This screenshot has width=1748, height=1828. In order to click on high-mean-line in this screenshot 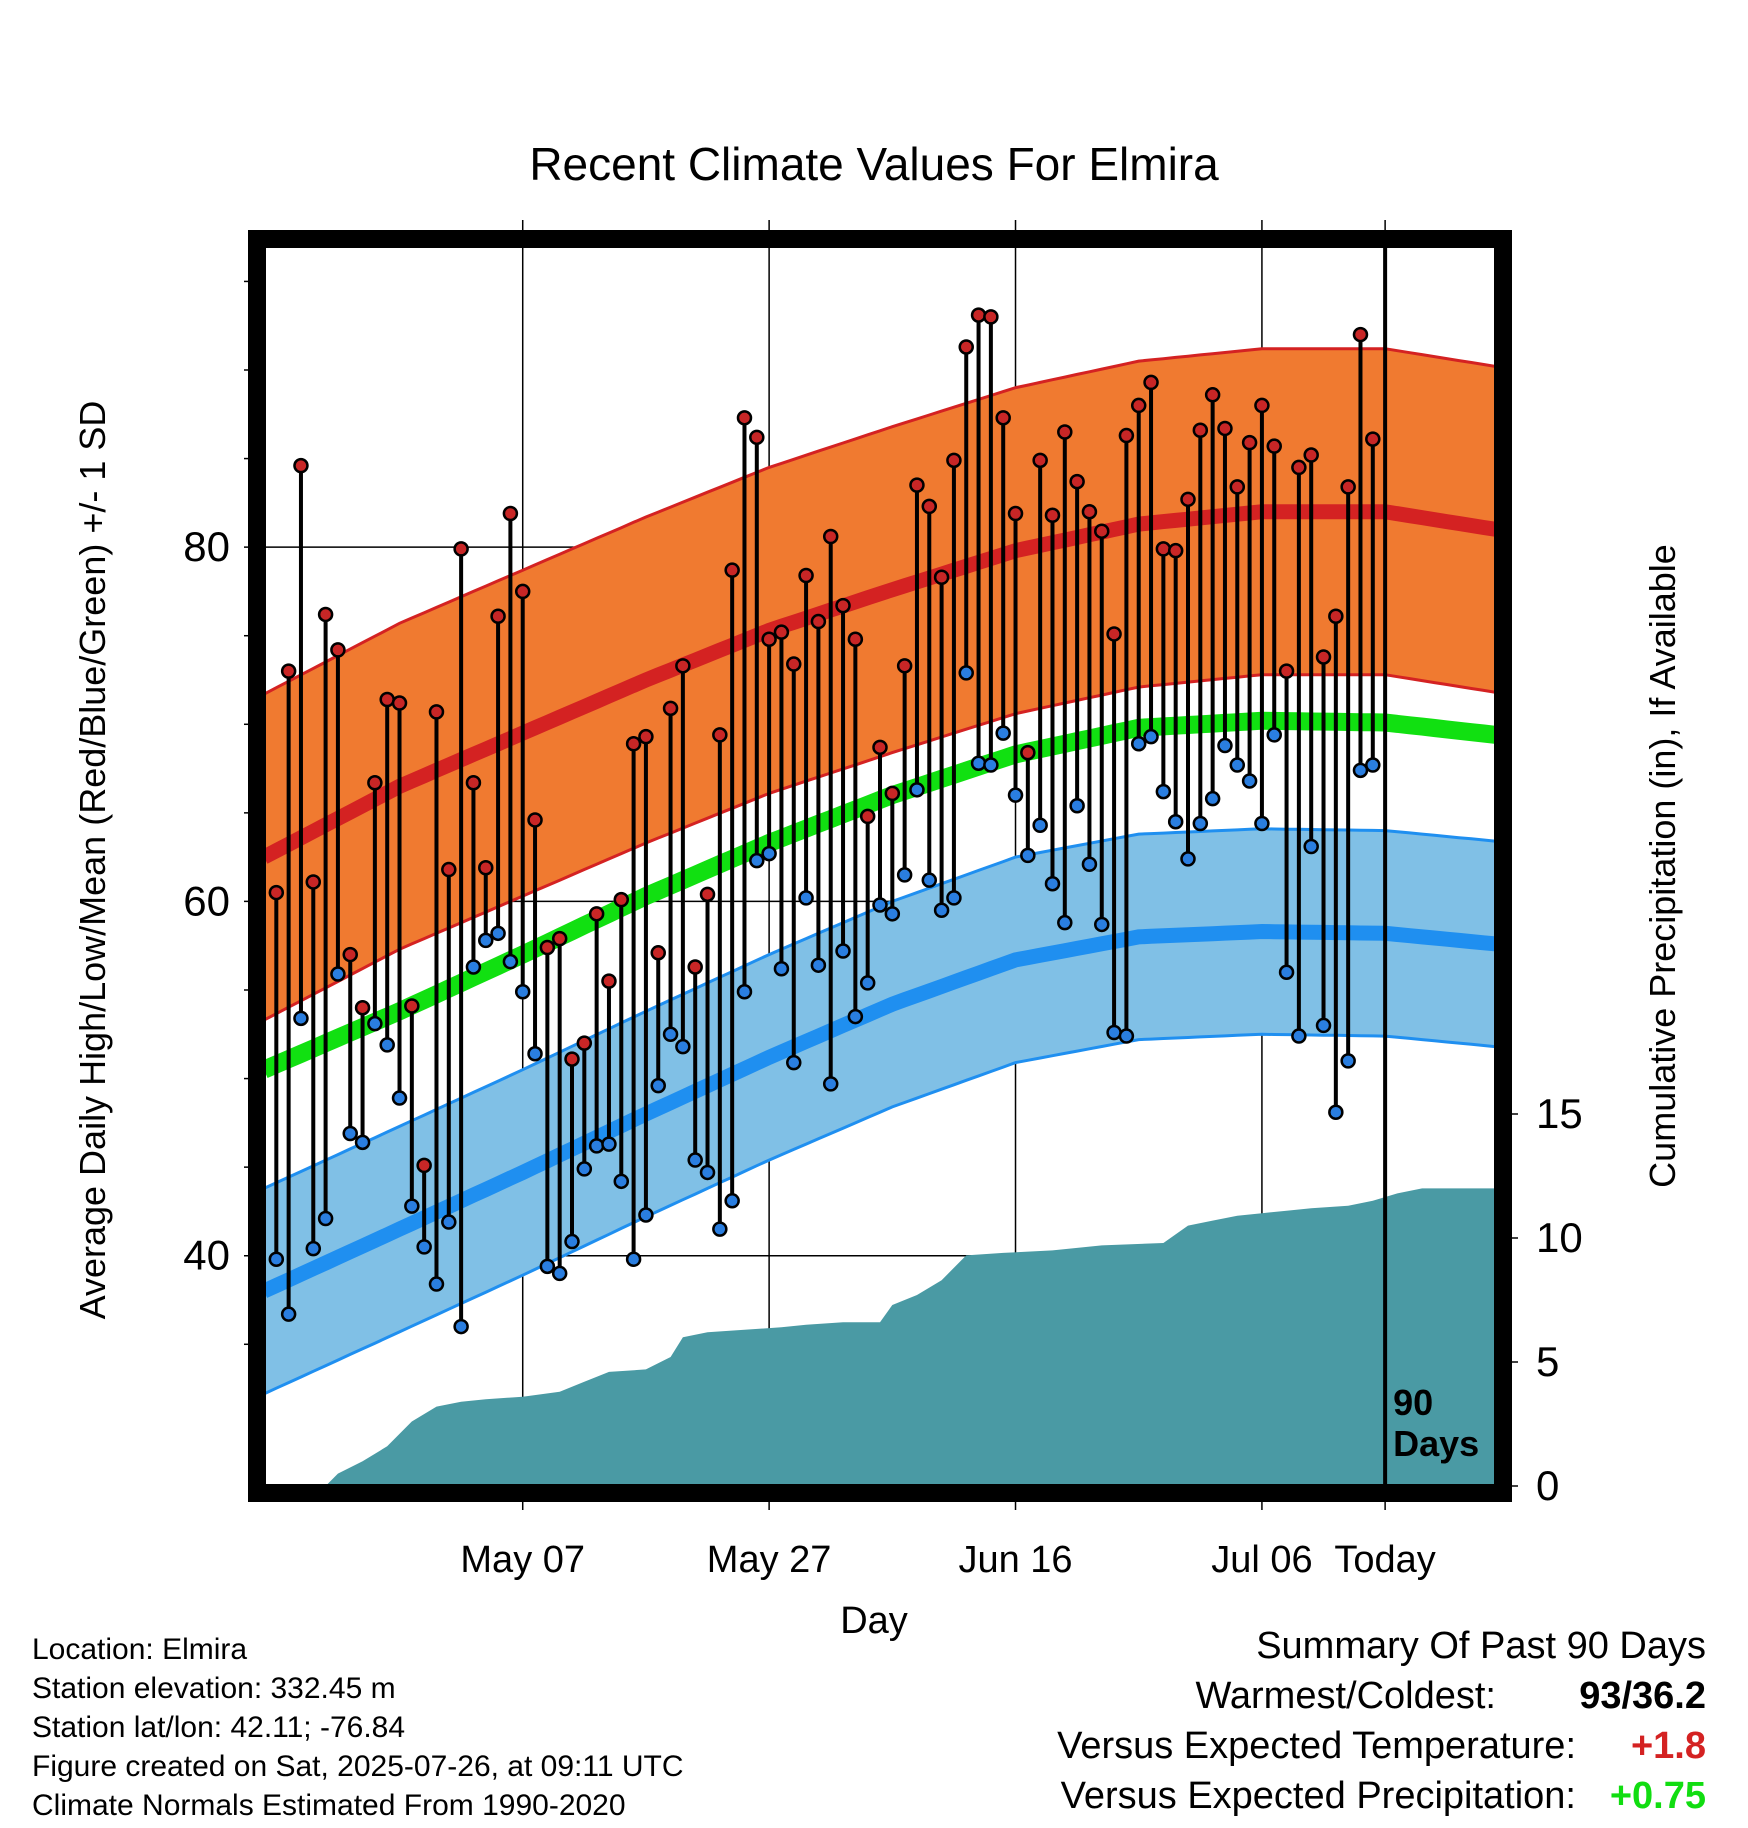, I will do `click(880, 684)`.